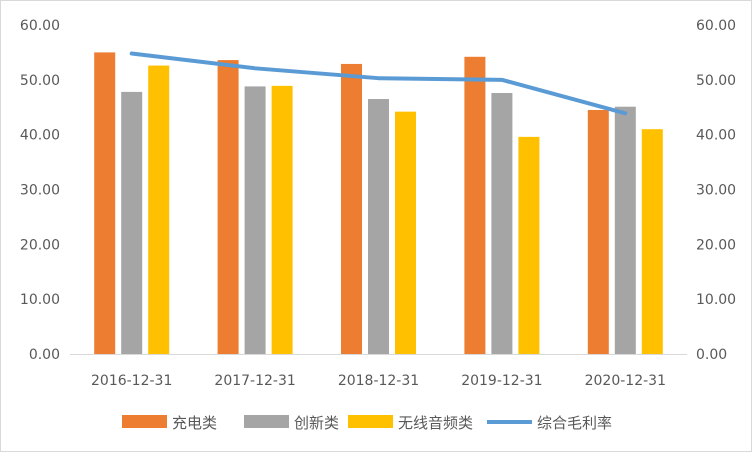 The image size is (752, 453). I want to click on left-y-tick-label: 10.00, so click(40, 300).